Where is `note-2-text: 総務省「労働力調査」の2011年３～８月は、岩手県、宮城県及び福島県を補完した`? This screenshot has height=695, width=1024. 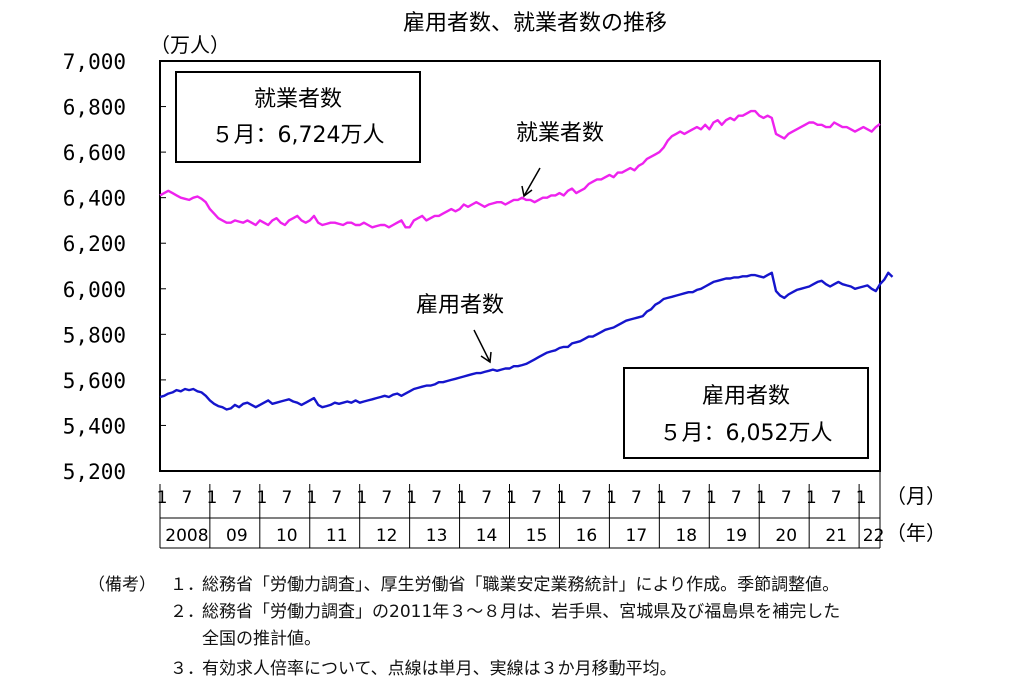 note-2-text: 総務省「労働力調査」の2011年３～８月は、岩手県、宮城県及び福島県を補完した is located at coordinates (521, 612).